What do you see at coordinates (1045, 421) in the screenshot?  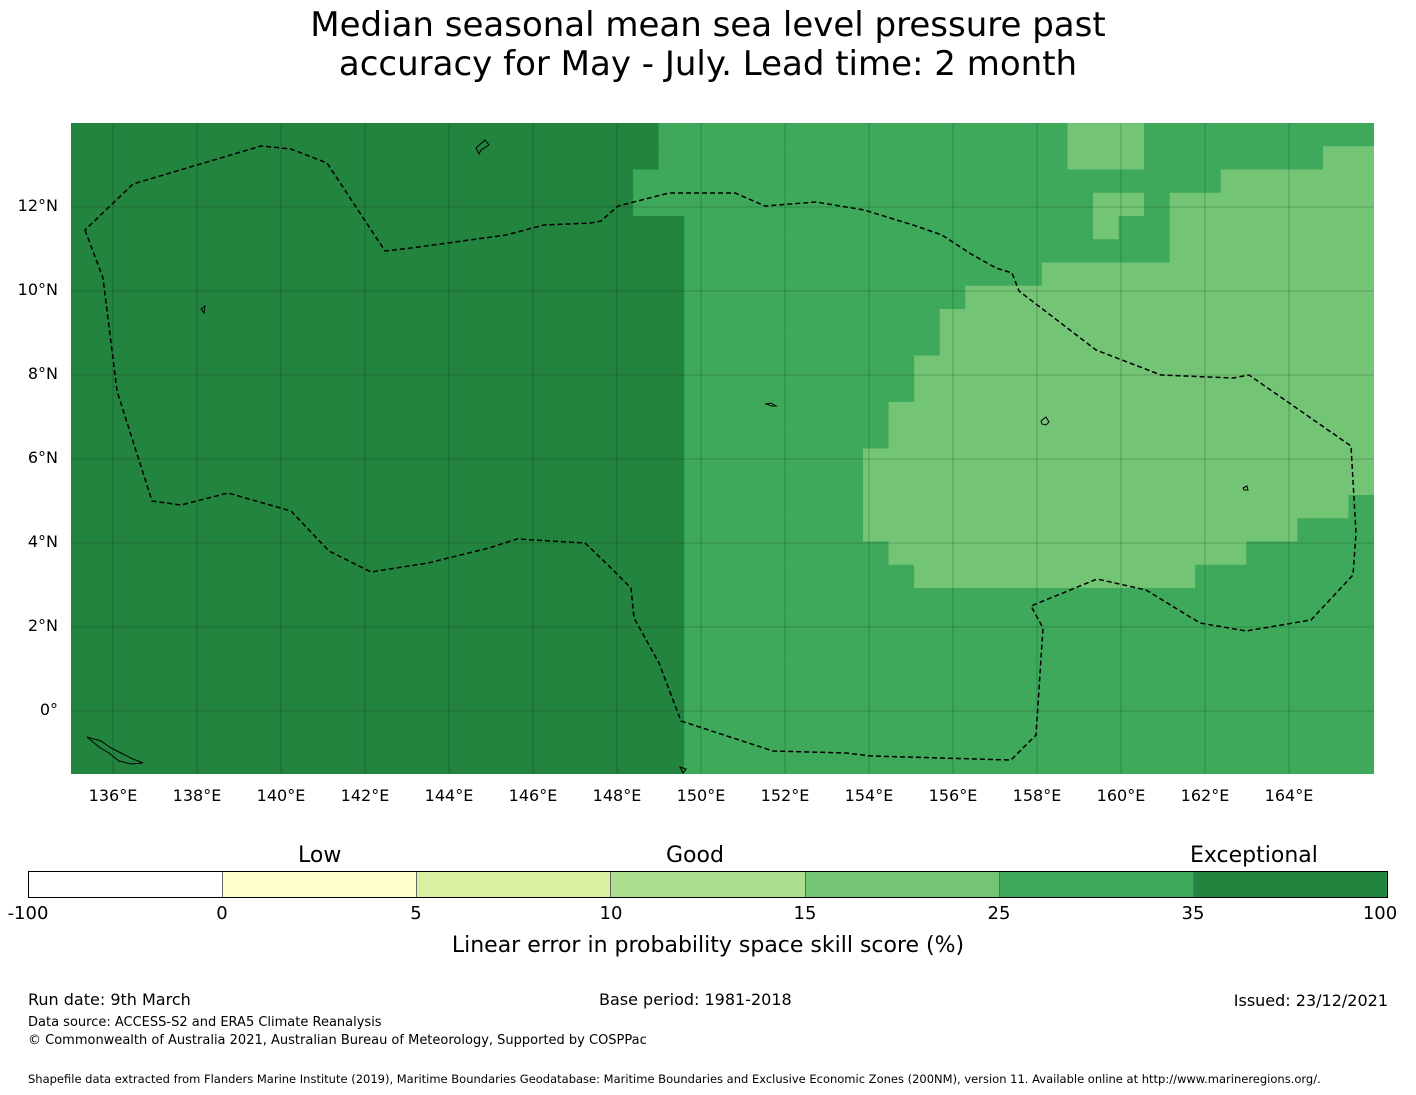 I see `island-kosrae` at bounding box center [1045, 421].